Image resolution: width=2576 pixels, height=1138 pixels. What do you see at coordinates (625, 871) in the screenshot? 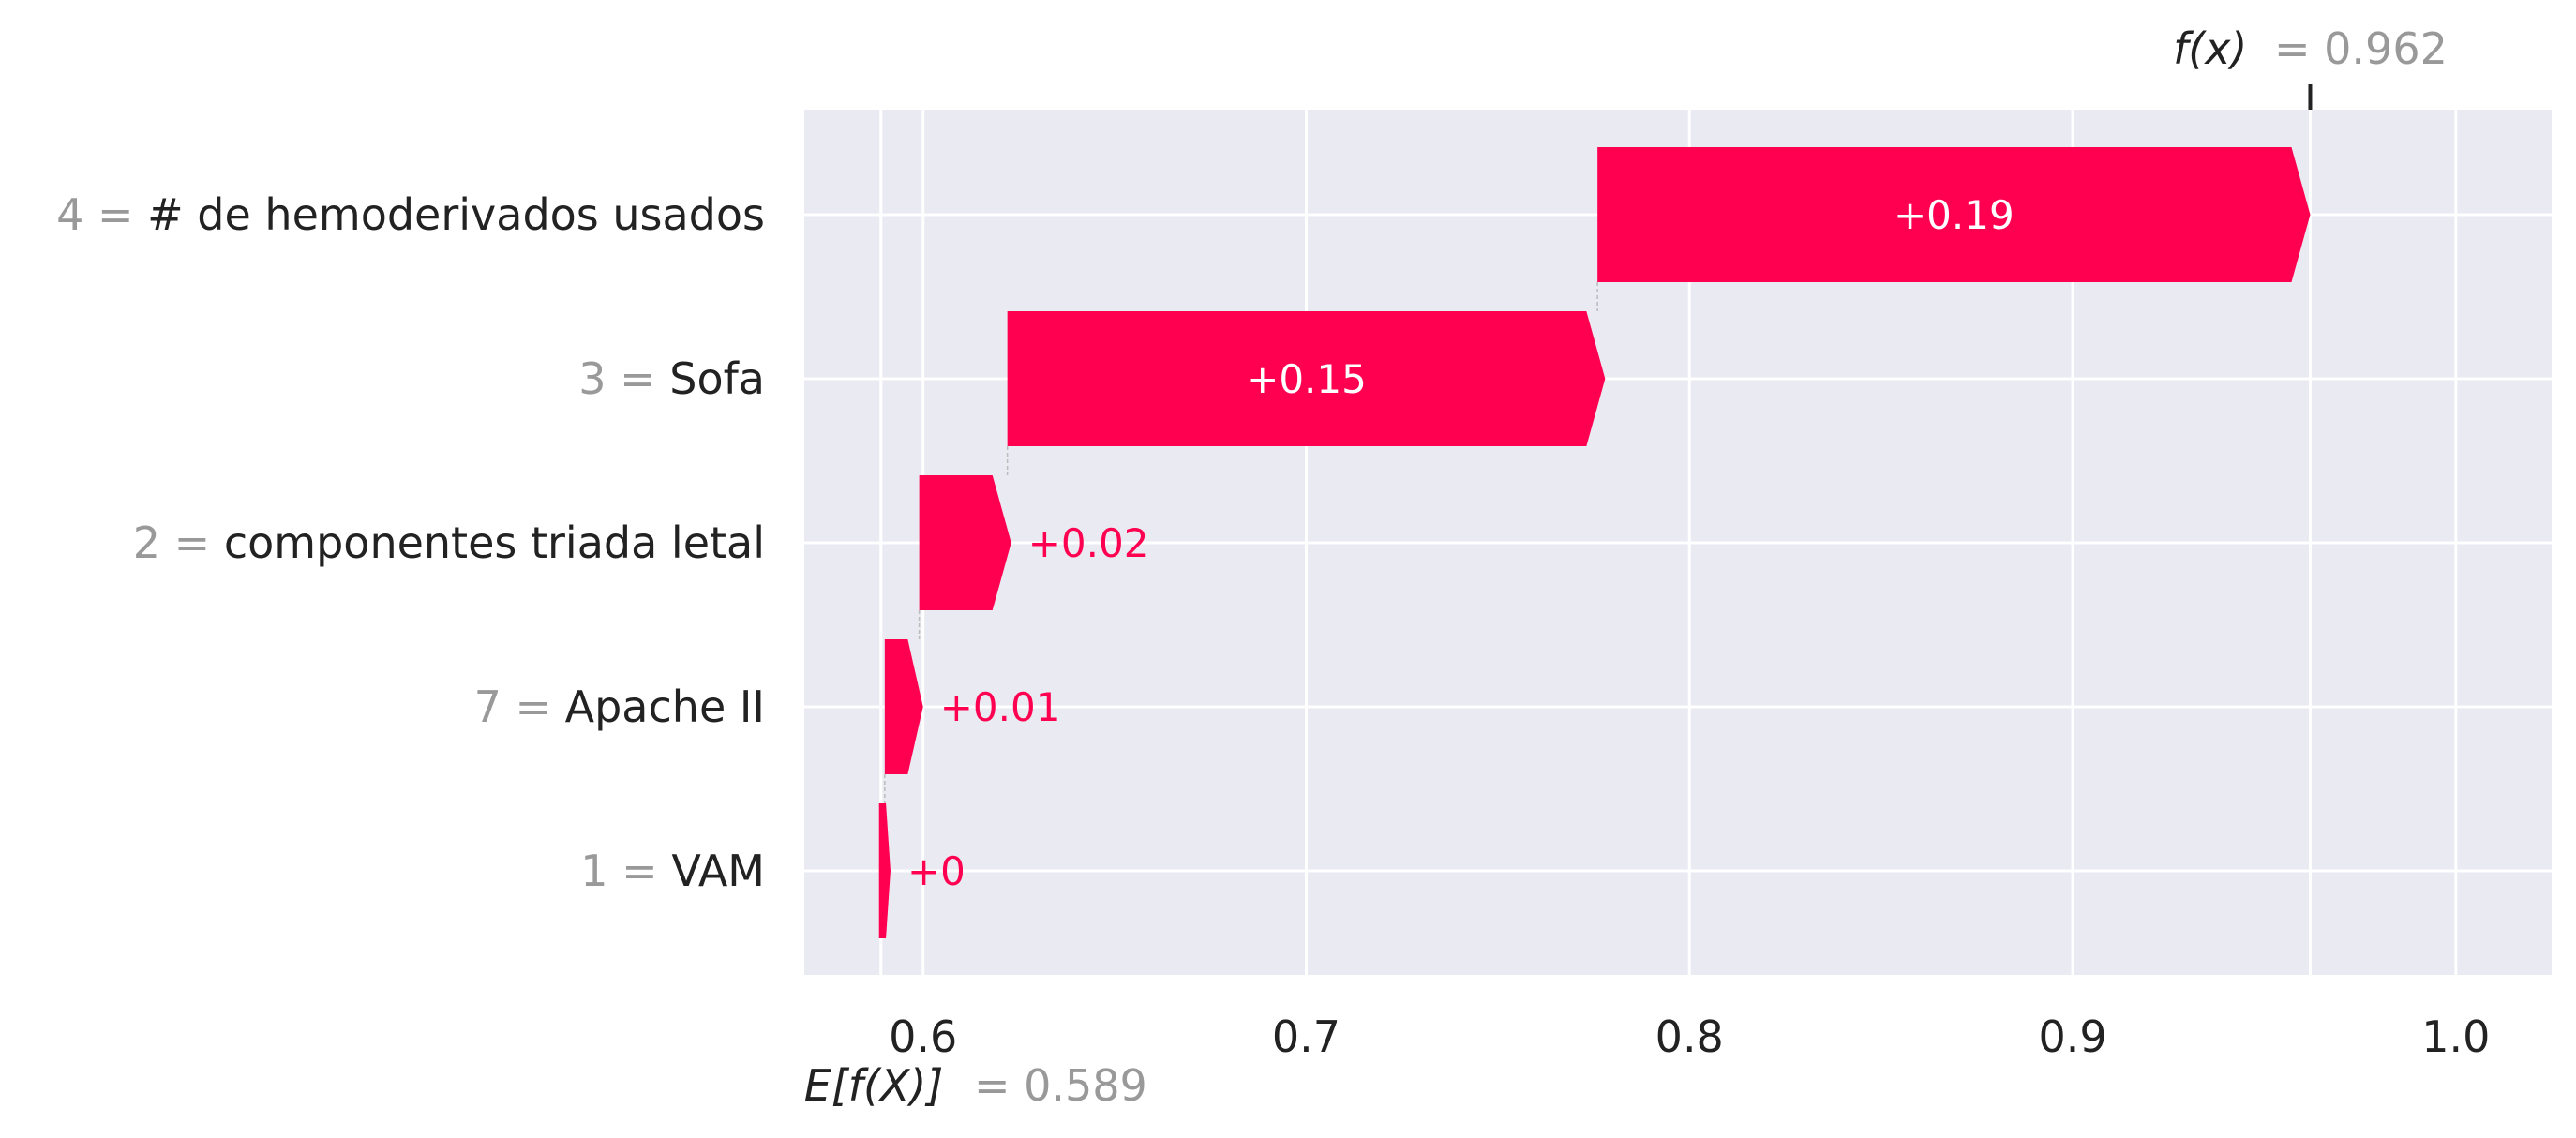
I see `feature-value: 1 =` at bounding box center [625, 871].